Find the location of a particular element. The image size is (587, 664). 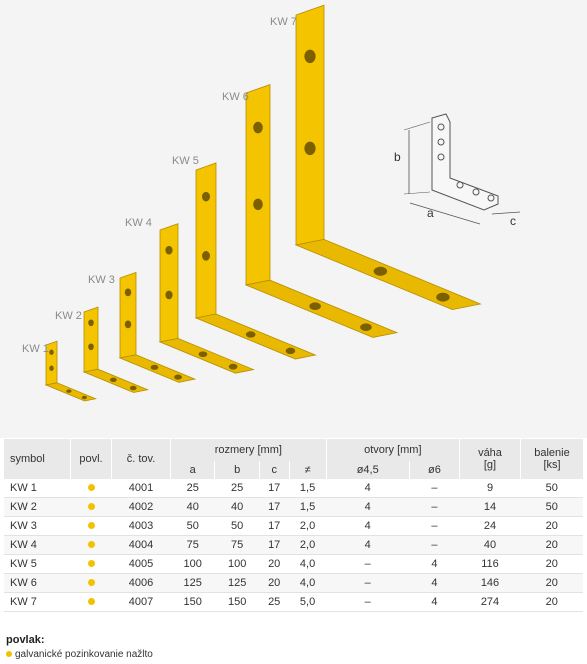

cell-thickness: 4,0 is located at coordinates (308, 583).